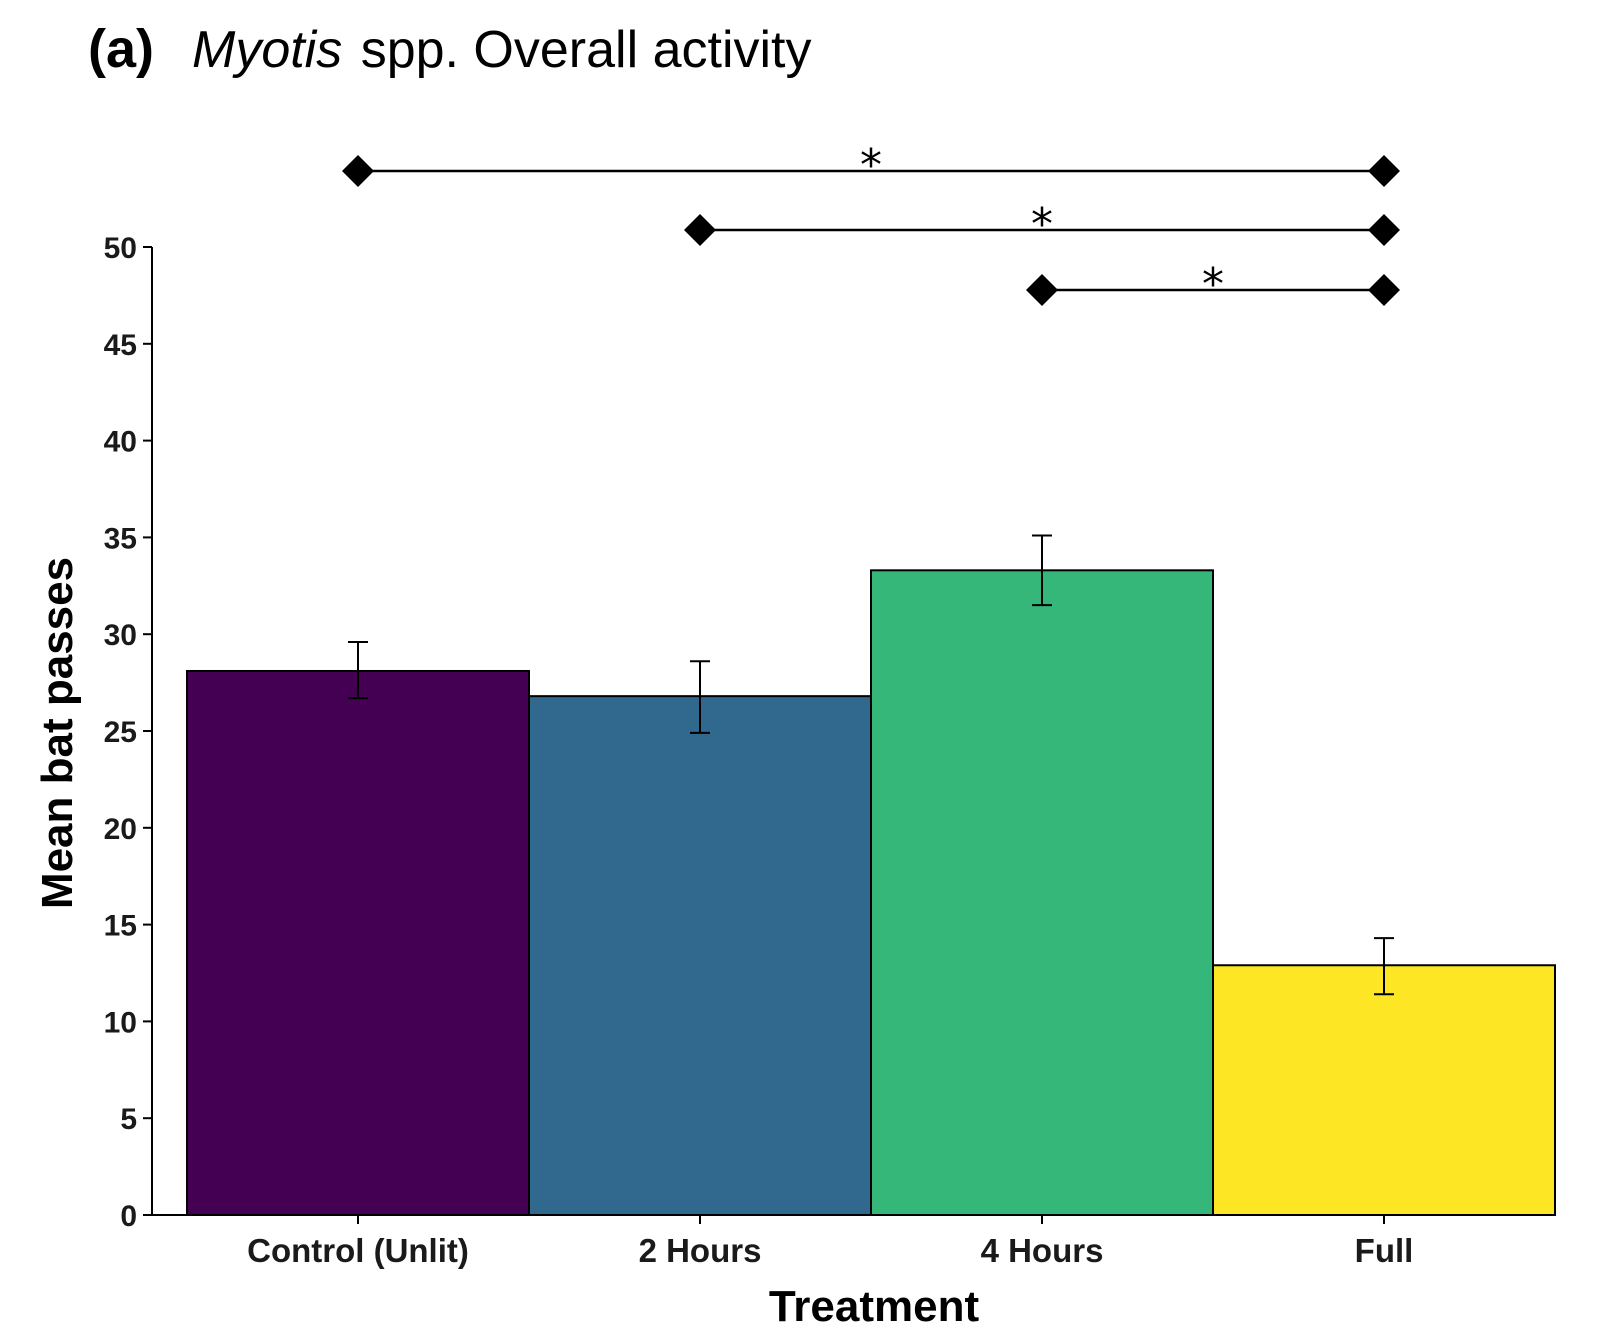 The image size is (1597, 1338). Describe the element at coordinates (121, 49) in the screenshot. I see `title-panel-label: (a)` at that location.